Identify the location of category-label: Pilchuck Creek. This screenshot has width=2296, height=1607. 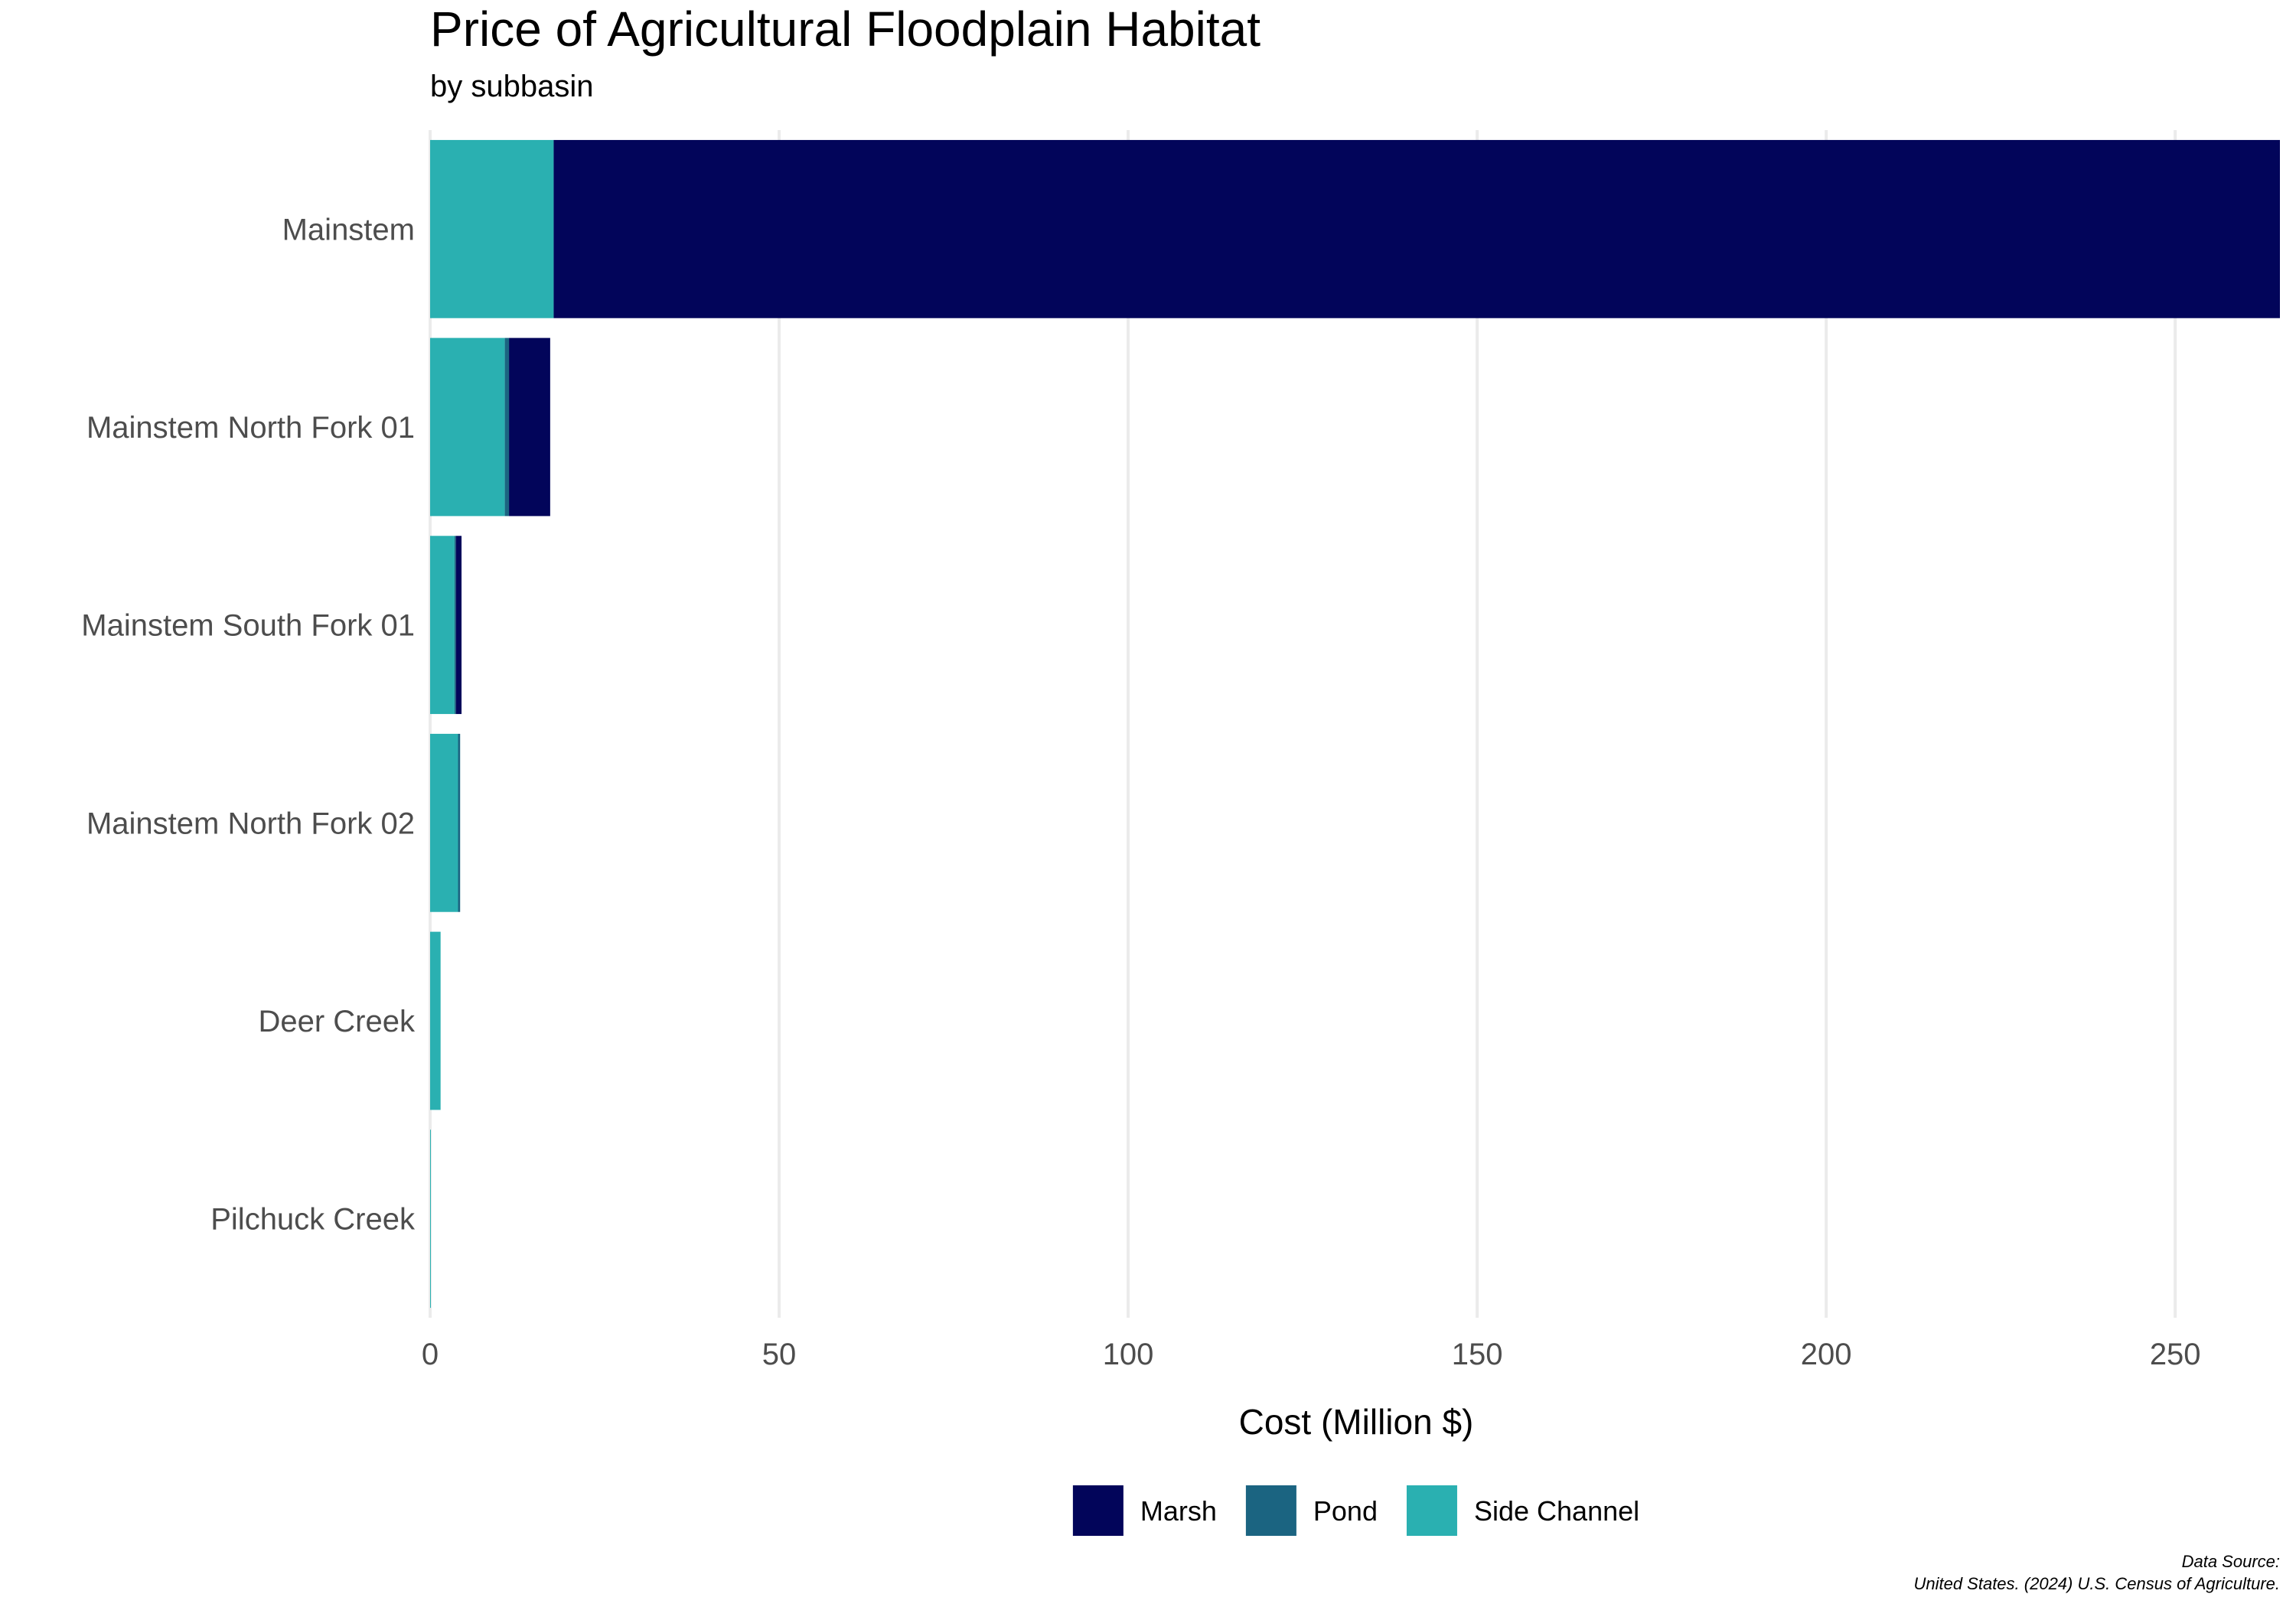
(313, 1220).